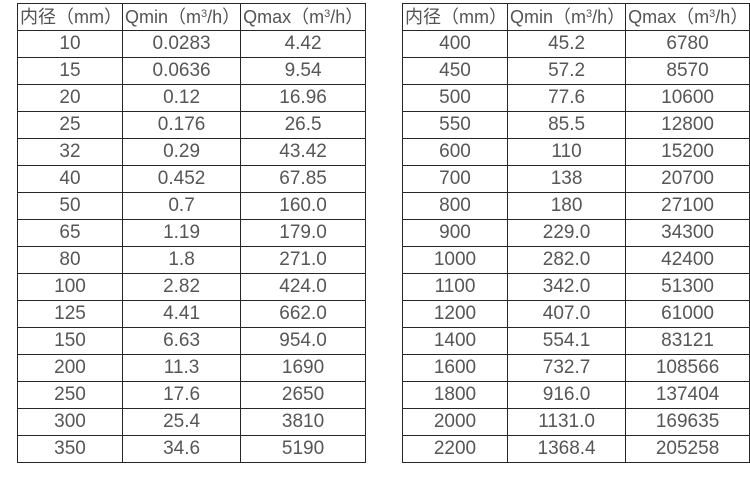 The width and height of the screenshot is (750, 483). Describe the element at coordinates (181, 341) in the screenshot. I see `cell-qmin: 6.63` at that location.